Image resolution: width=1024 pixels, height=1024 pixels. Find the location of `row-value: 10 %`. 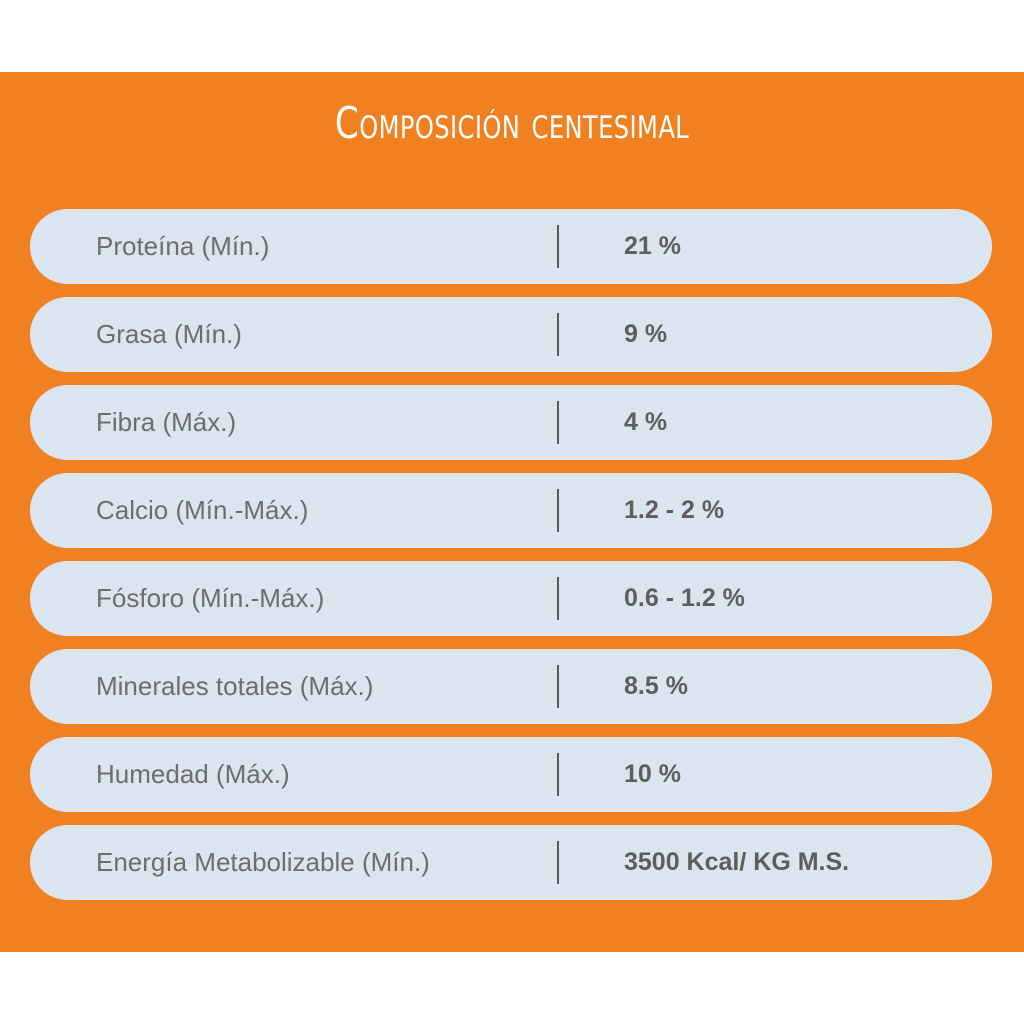

row-value: 10 % is located at coordinates (652, 774).